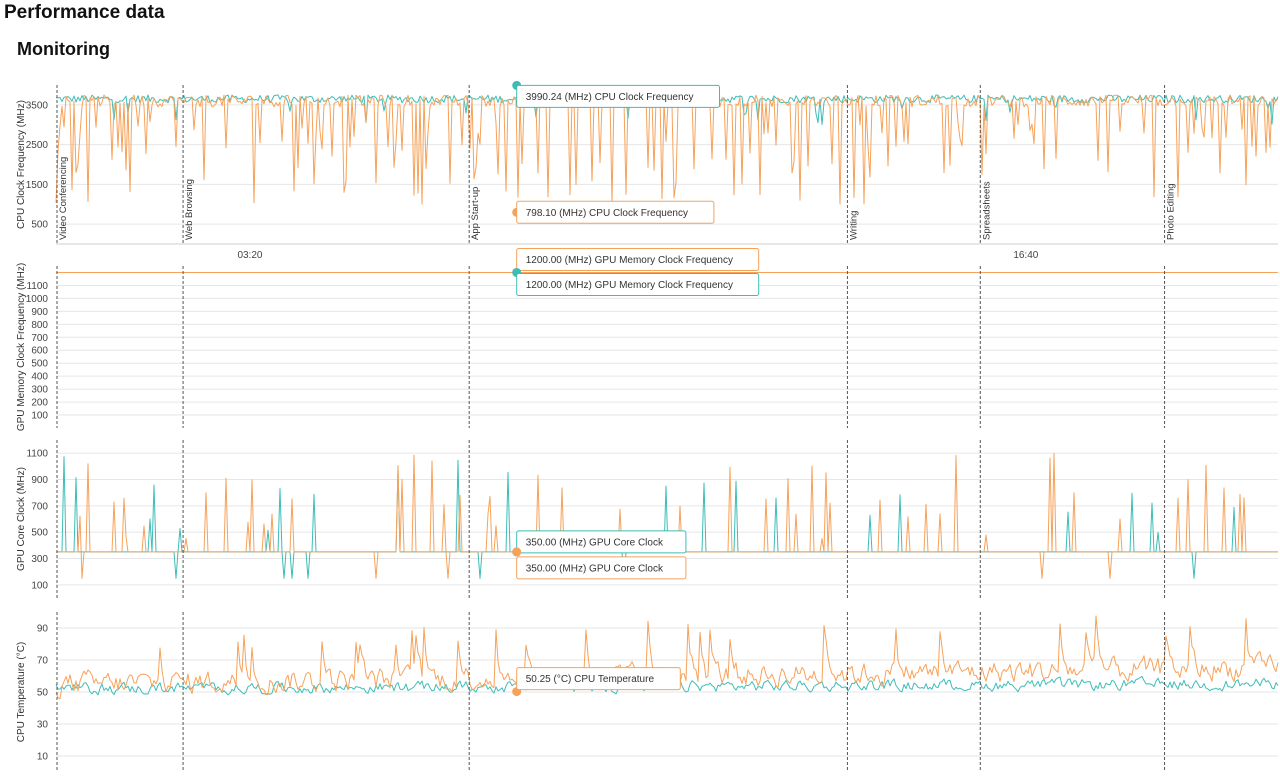  I want to click on y-tick-label: 1000, so click(37, 299).